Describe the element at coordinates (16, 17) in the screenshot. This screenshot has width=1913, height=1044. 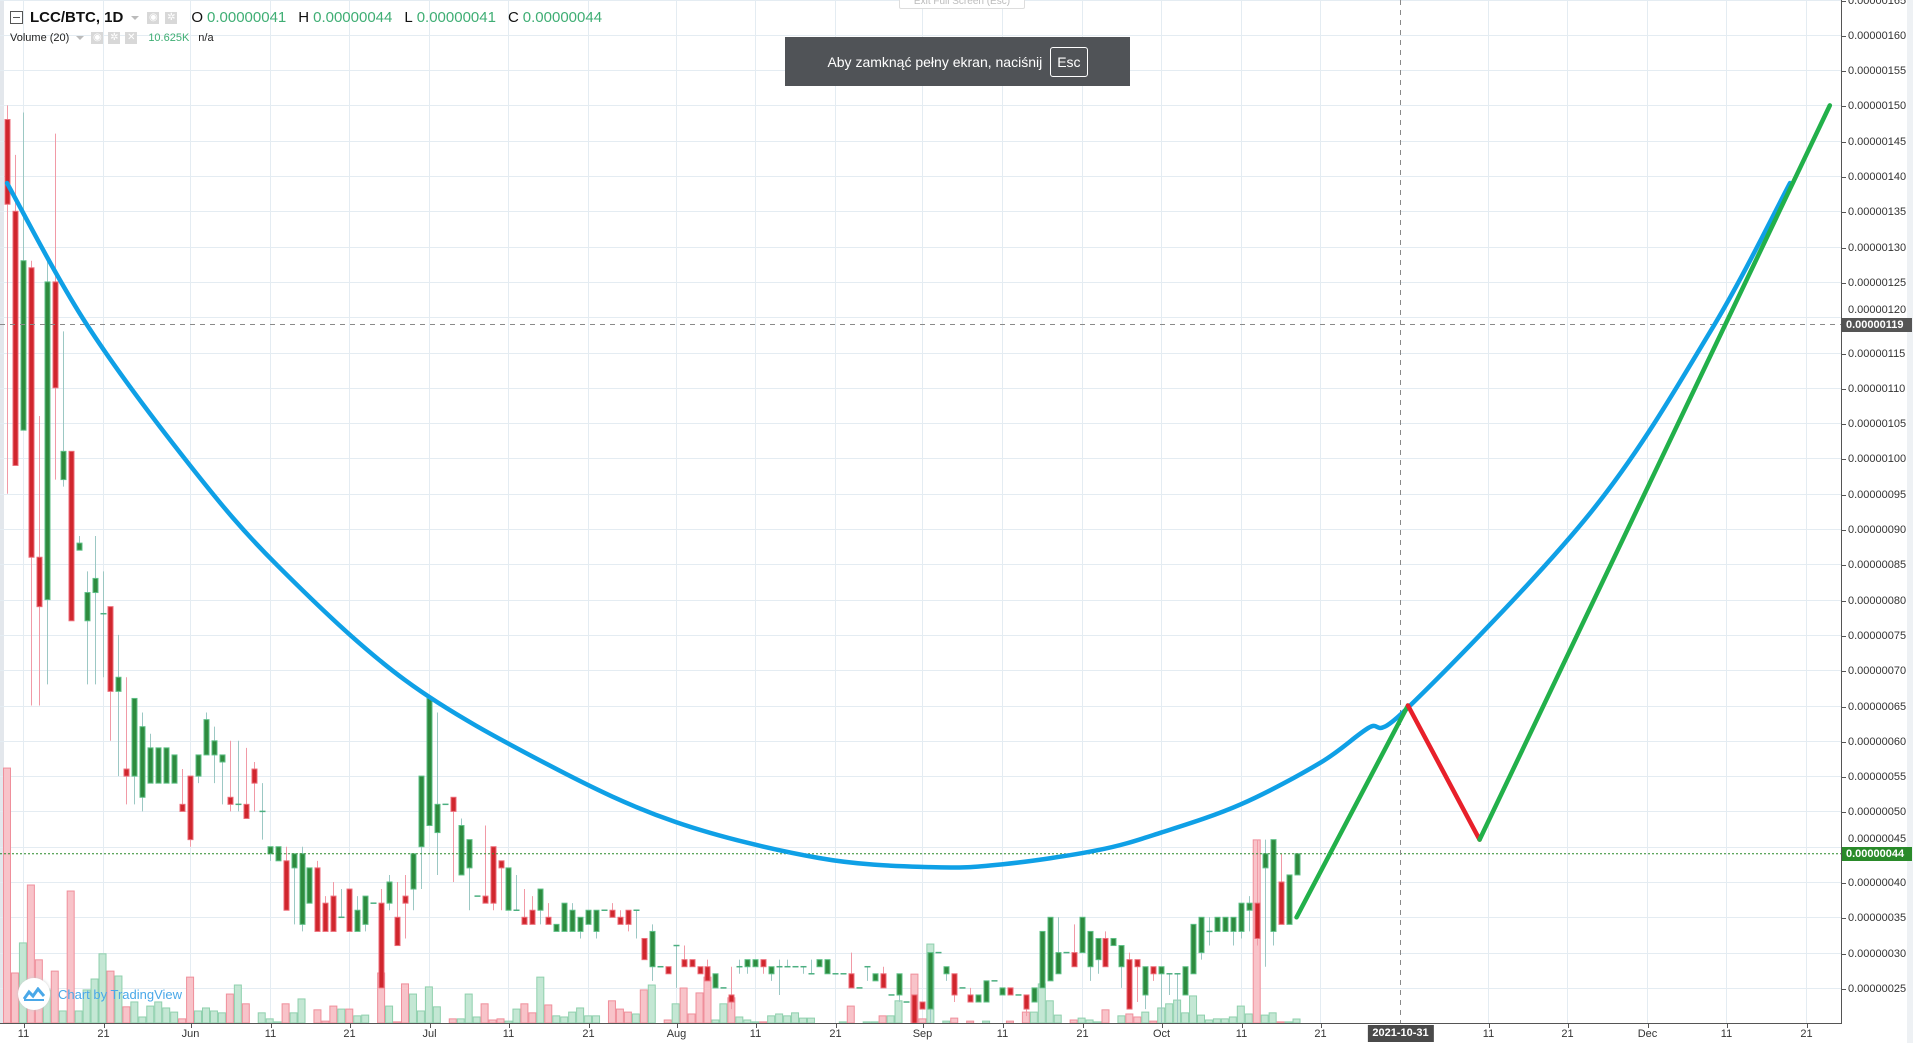
I see `collapse-icon` at that location.